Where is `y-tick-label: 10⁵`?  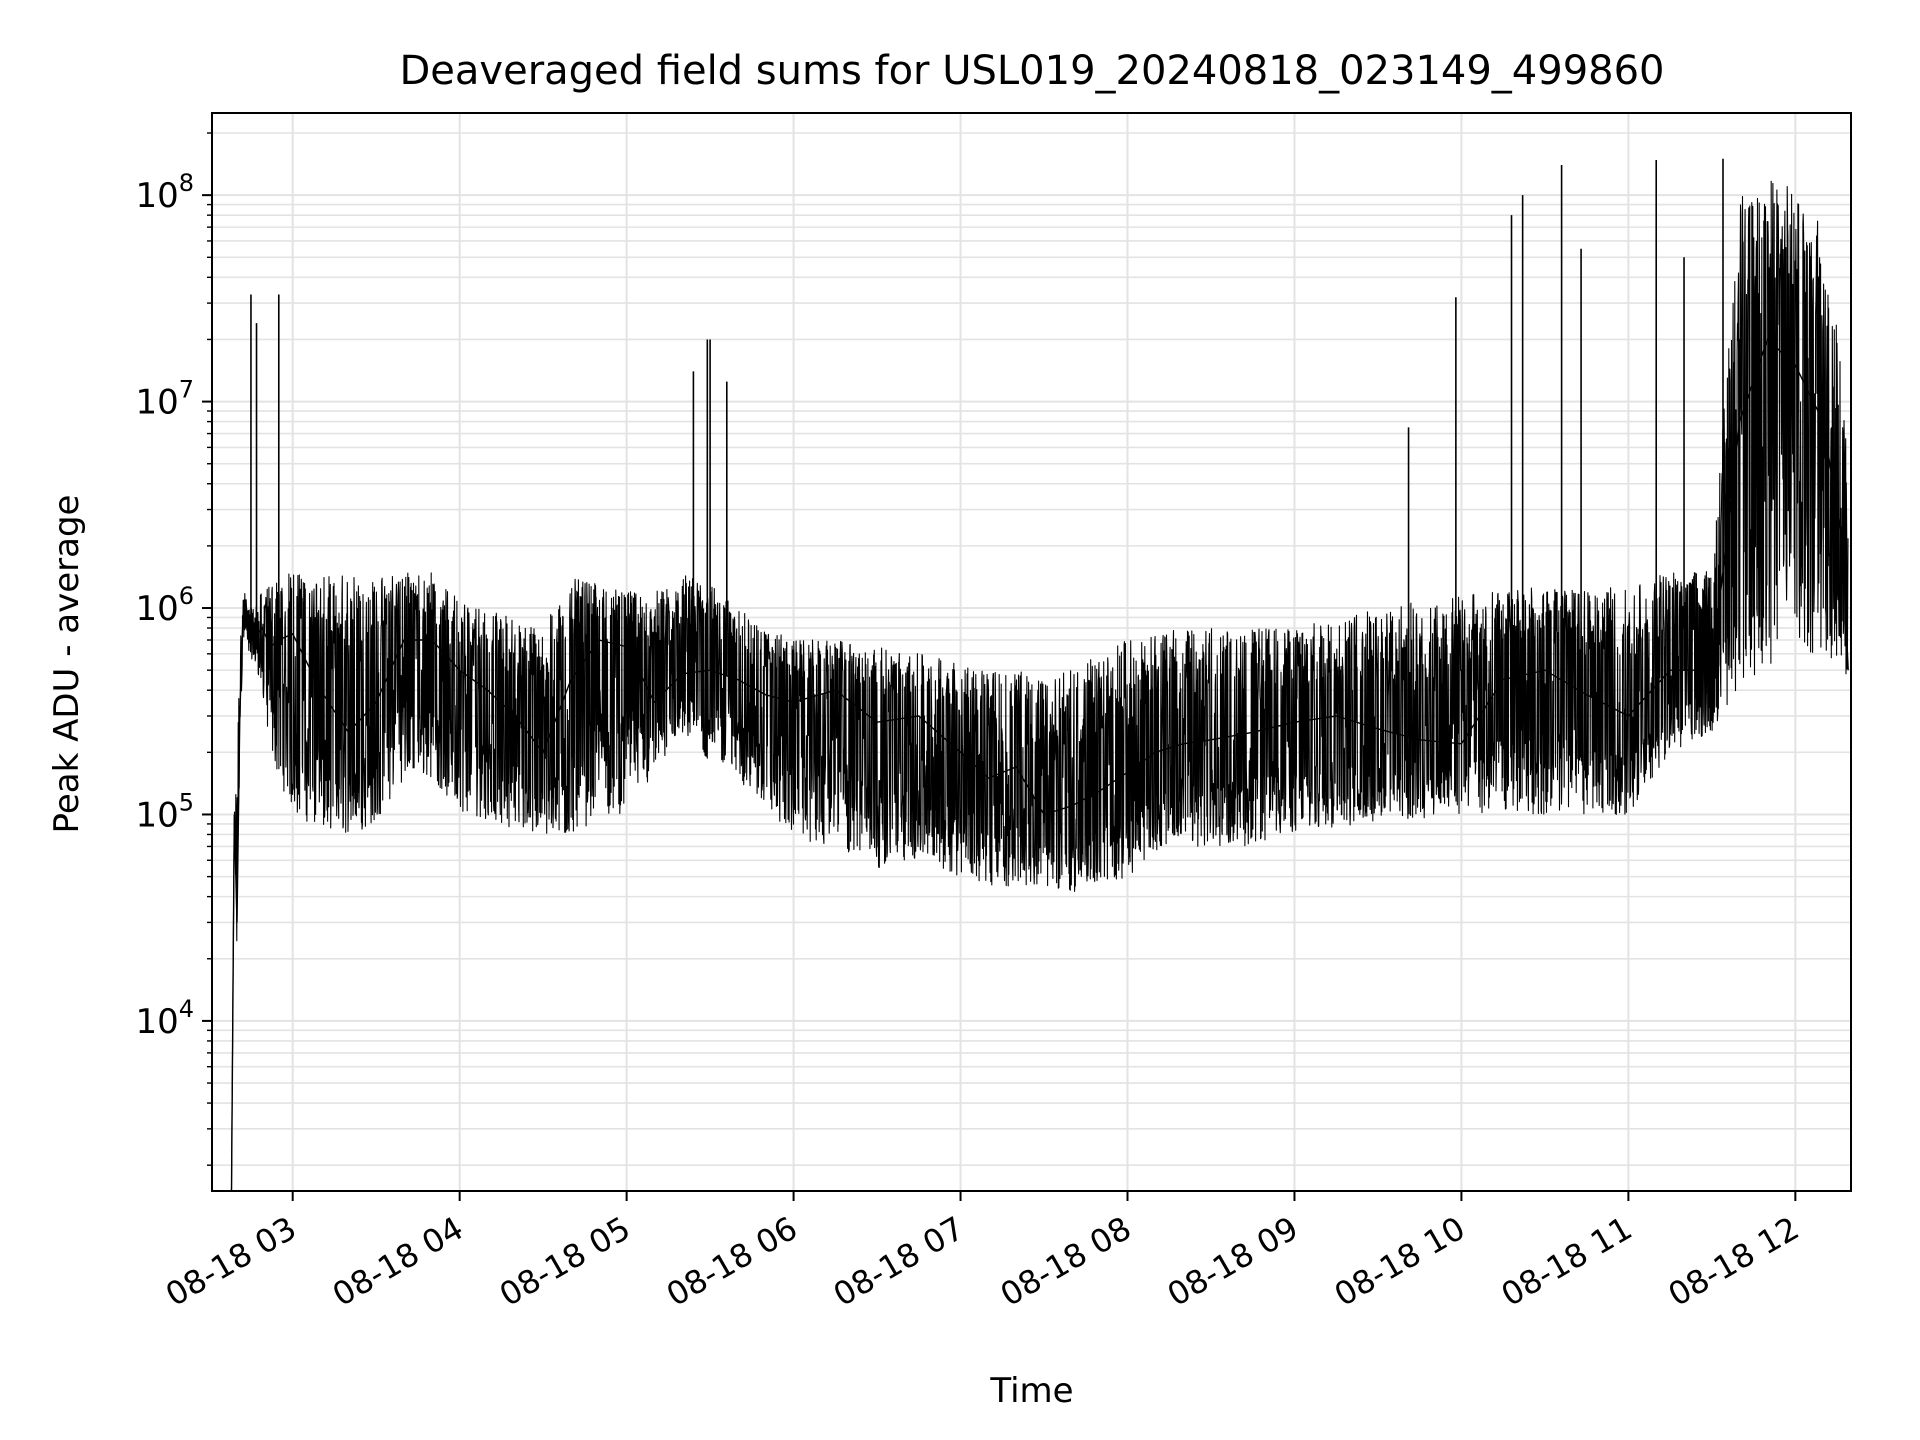 y-tick-label: 10⁵ is located at coordinates (164, 811).